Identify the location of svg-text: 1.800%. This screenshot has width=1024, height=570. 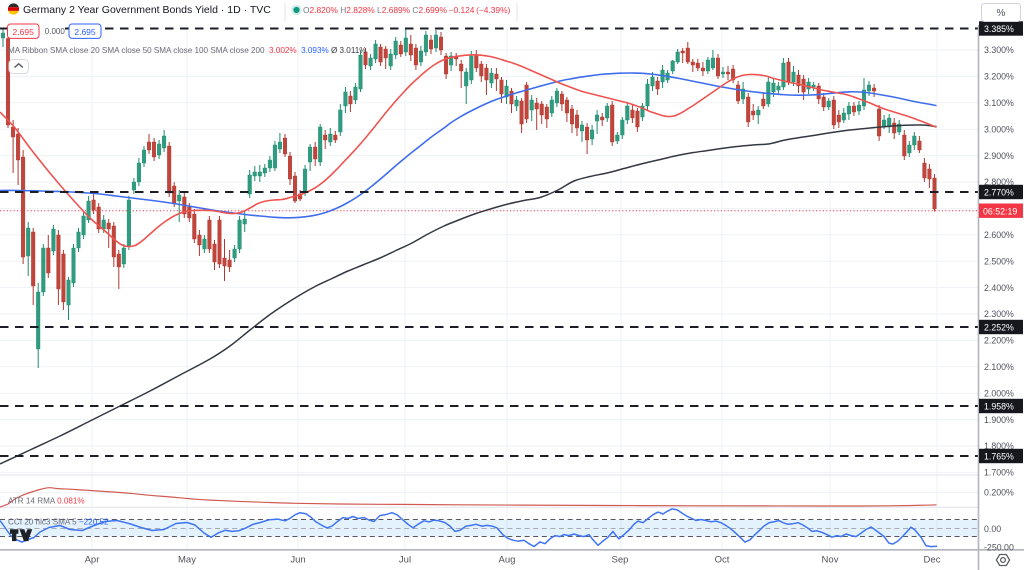
(999, 446).